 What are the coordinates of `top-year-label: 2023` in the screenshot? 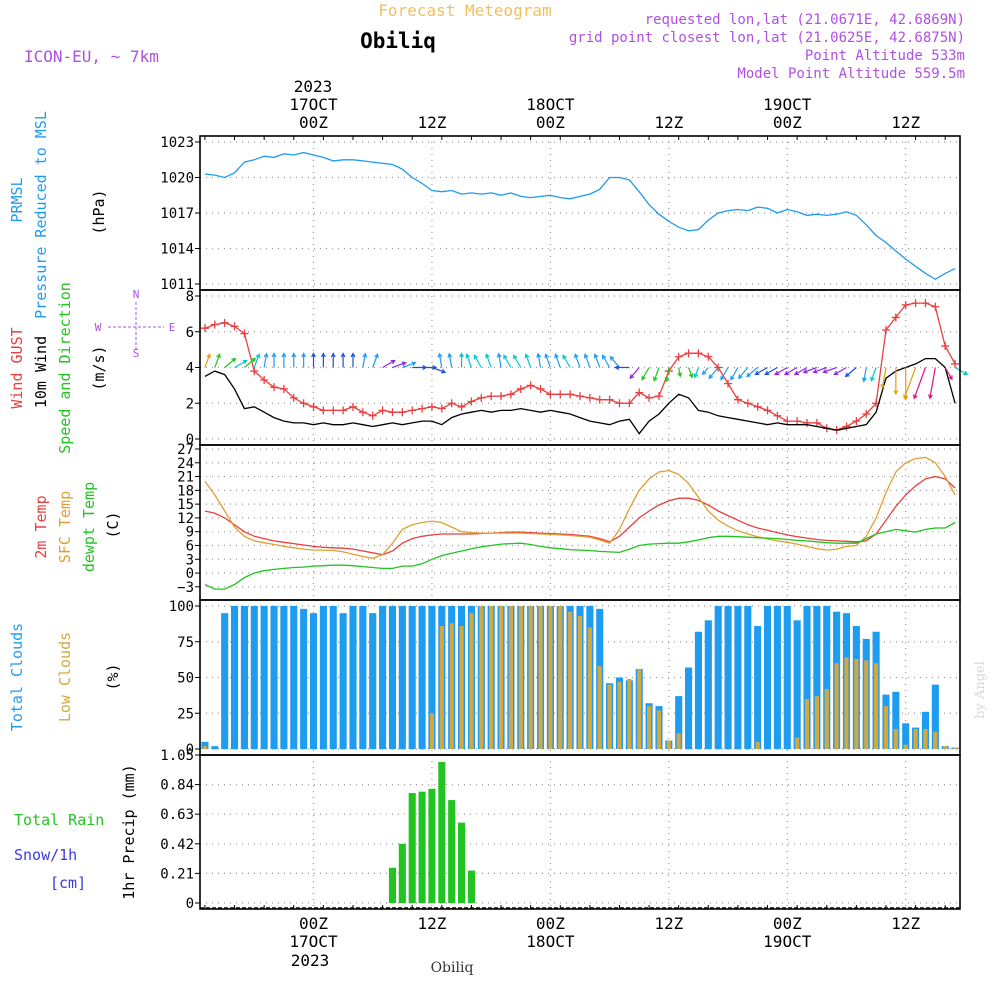 It's located at (313, 86).